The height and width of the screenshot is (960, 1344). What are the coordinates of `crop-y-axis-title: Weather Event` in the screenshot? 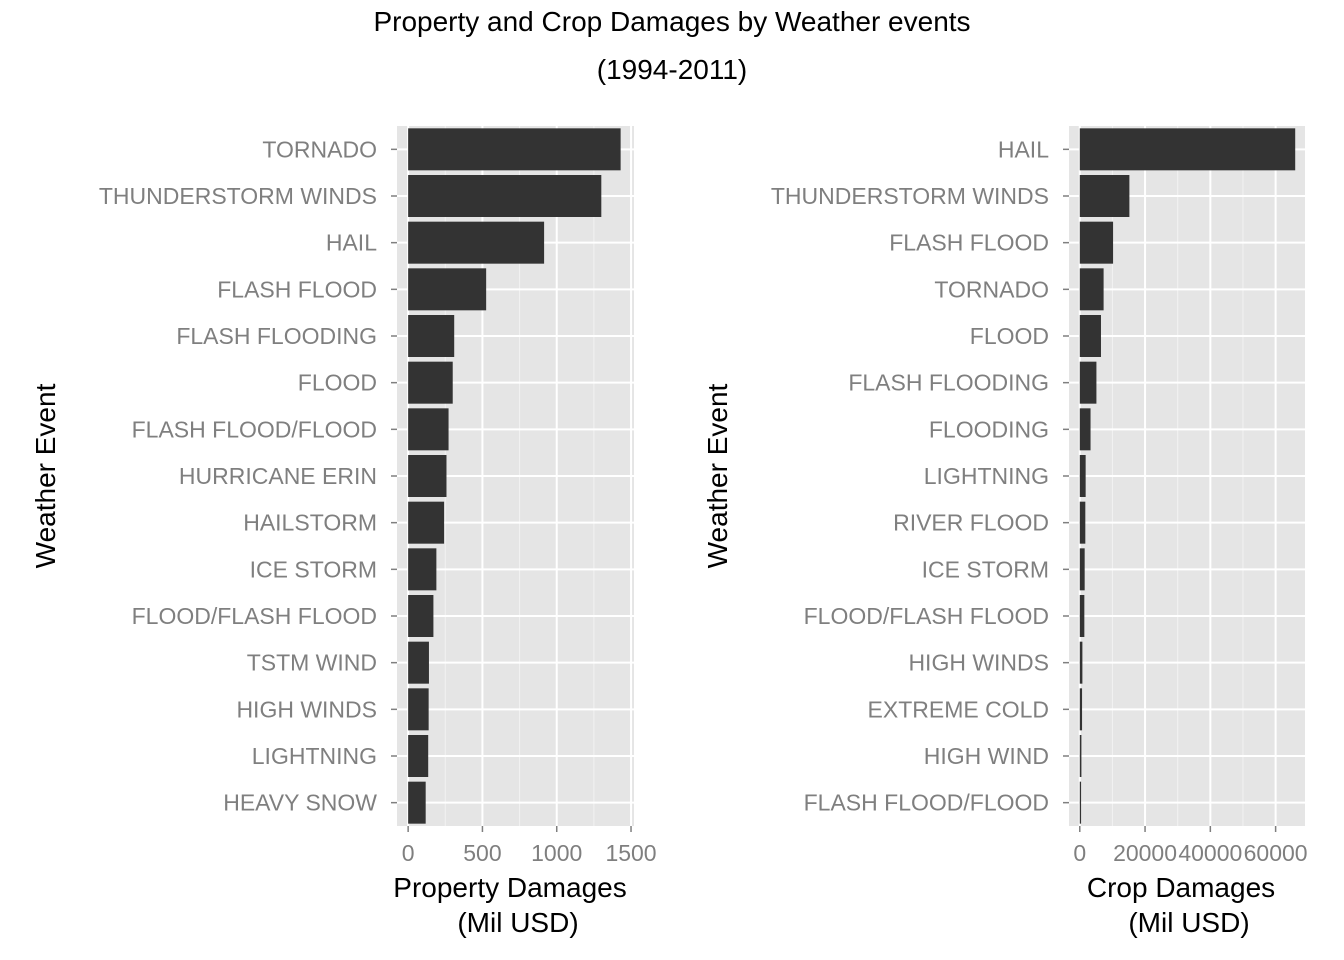 It's located at (717, 475).